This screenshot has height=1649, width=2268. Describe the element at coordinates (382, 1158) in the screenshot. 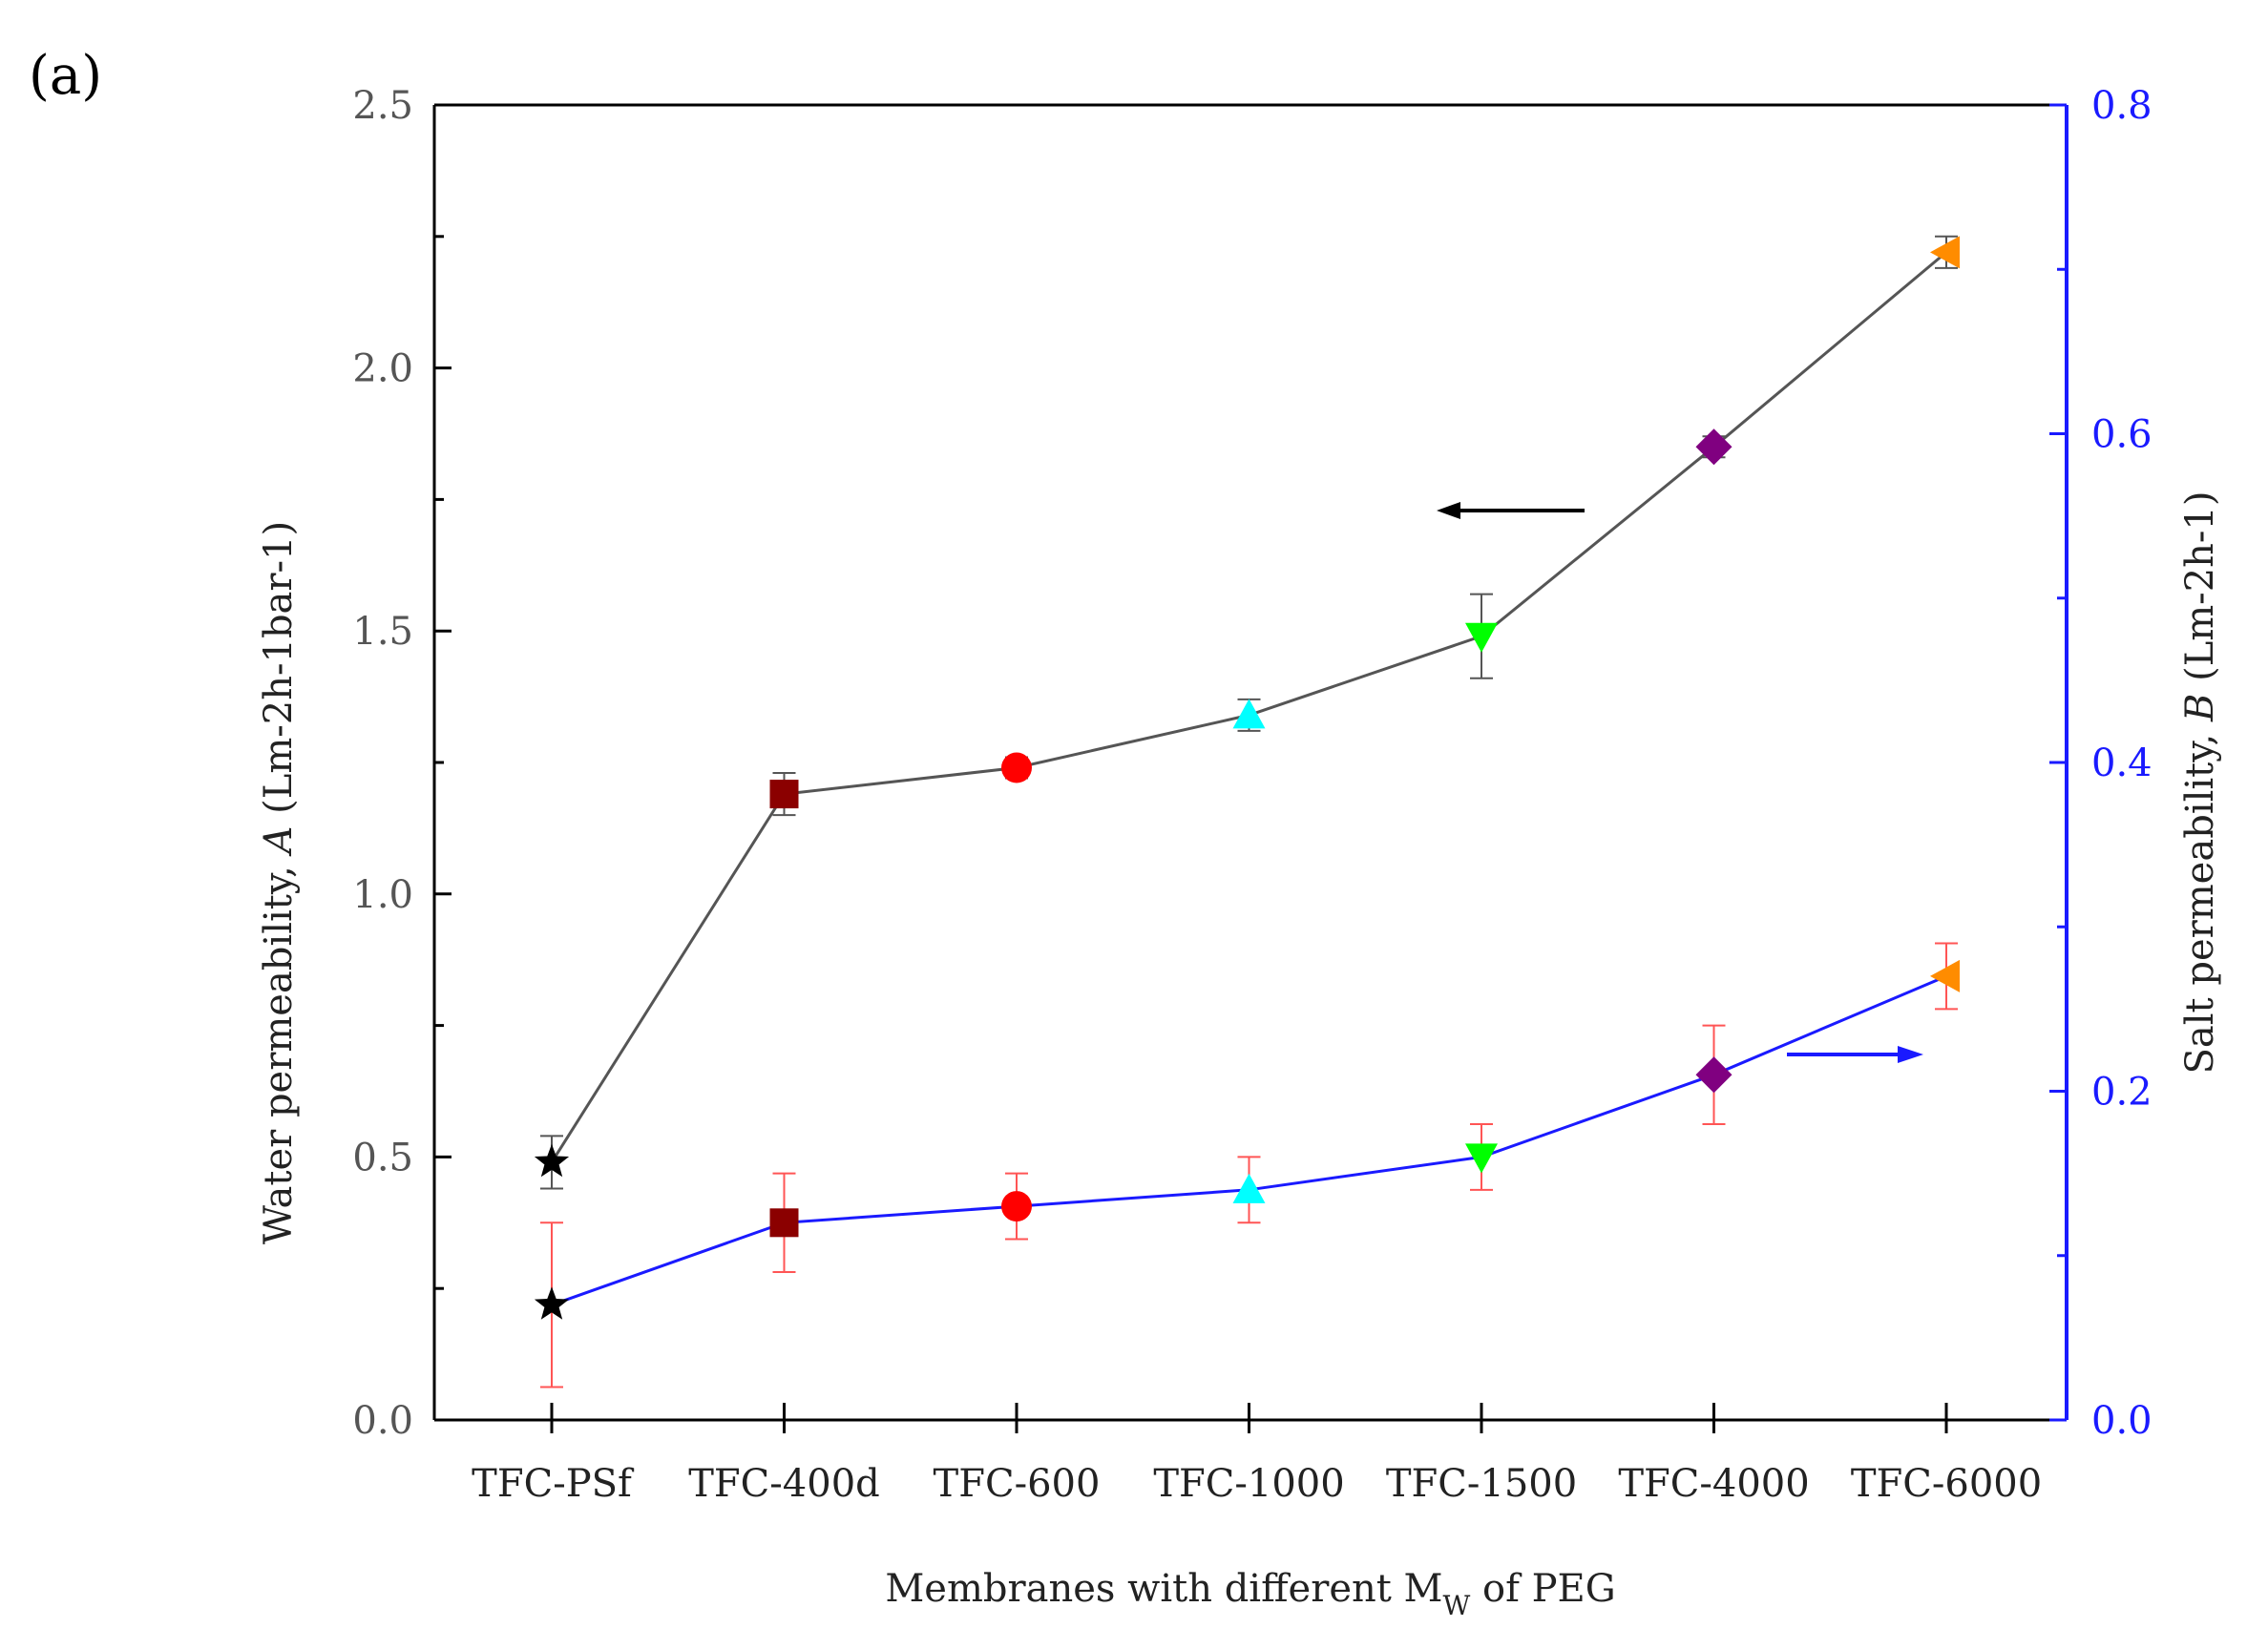

I see `left-tick-label: 0.5` at that location.